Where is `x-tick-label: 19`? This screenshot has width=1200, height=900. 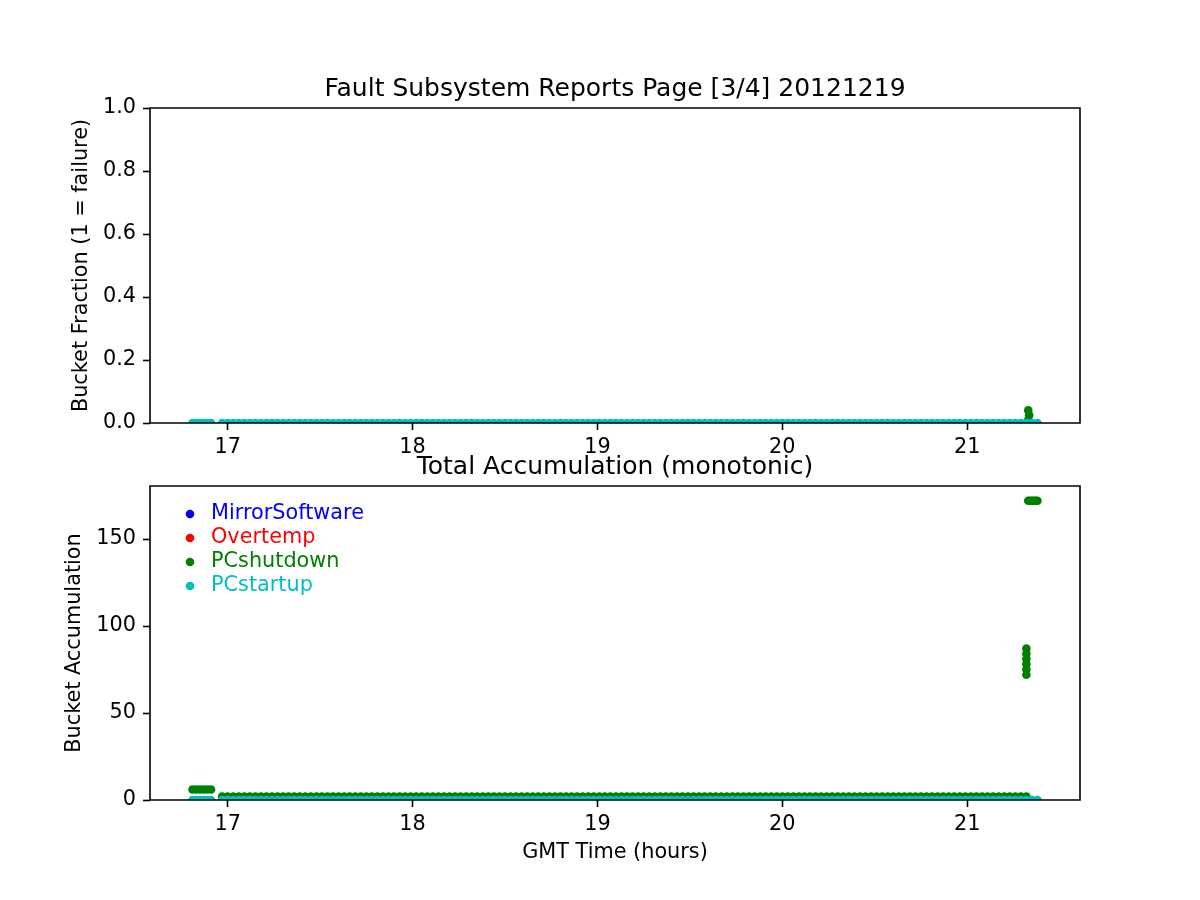
x-tick-label: 19 is located at coordinates (597, 822).